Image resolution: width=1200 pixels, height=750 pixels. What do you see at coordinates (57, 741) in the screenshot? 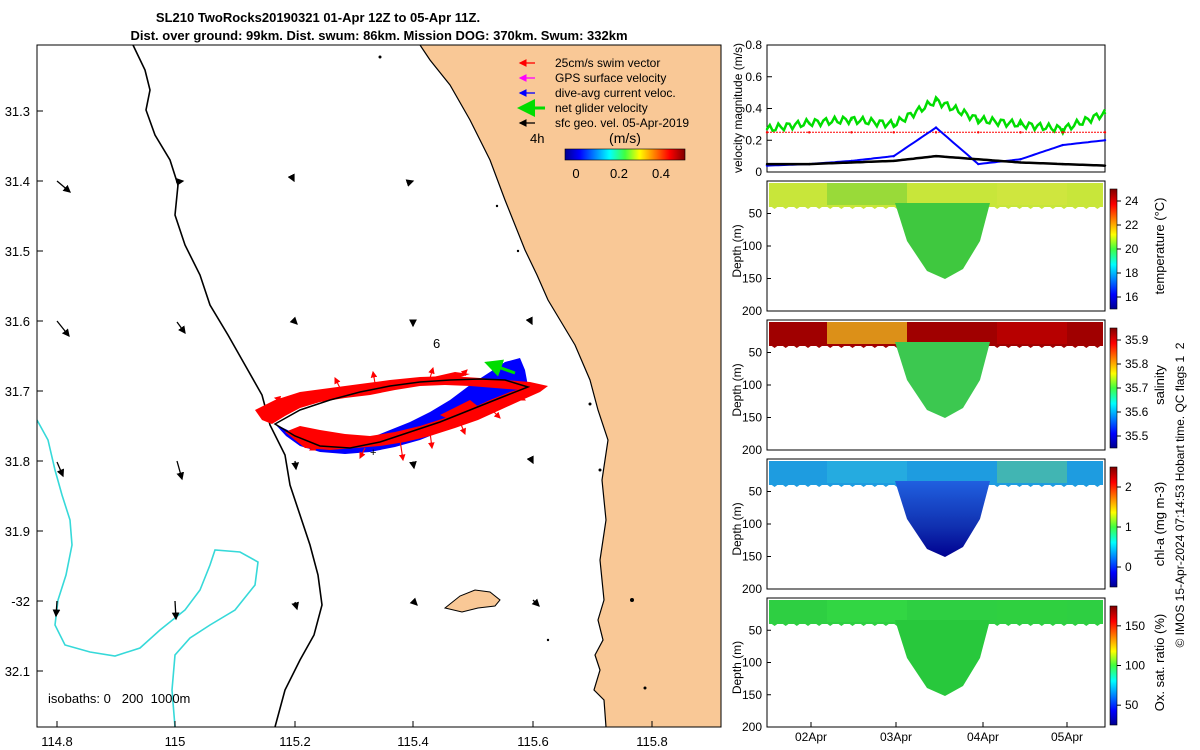
I see `map-x-tick-label: 114.8` at bounding box center [57, 741].